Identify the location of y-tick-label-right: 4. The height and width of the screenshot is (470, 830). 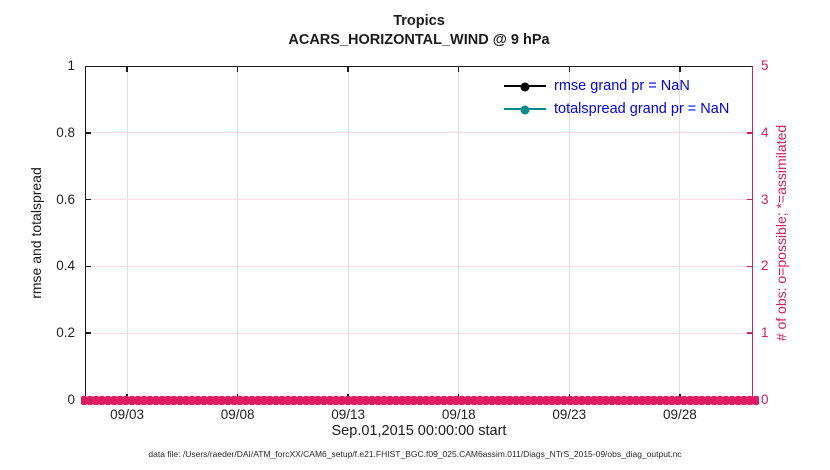
(765, 132).